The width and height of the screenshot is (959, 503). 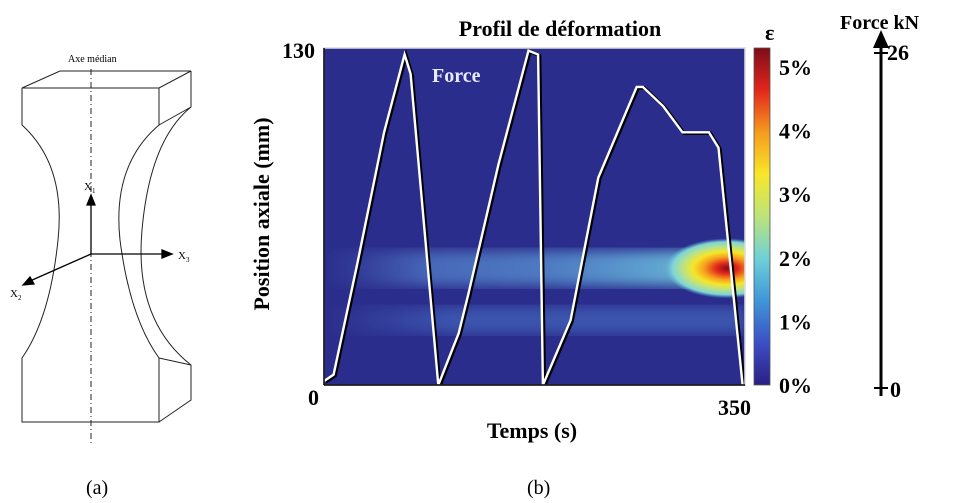 What do you see at coordinates (898, 52) in the screenshot?
I see `force-axis-max-label: 26` at bounding box center [898, 52].